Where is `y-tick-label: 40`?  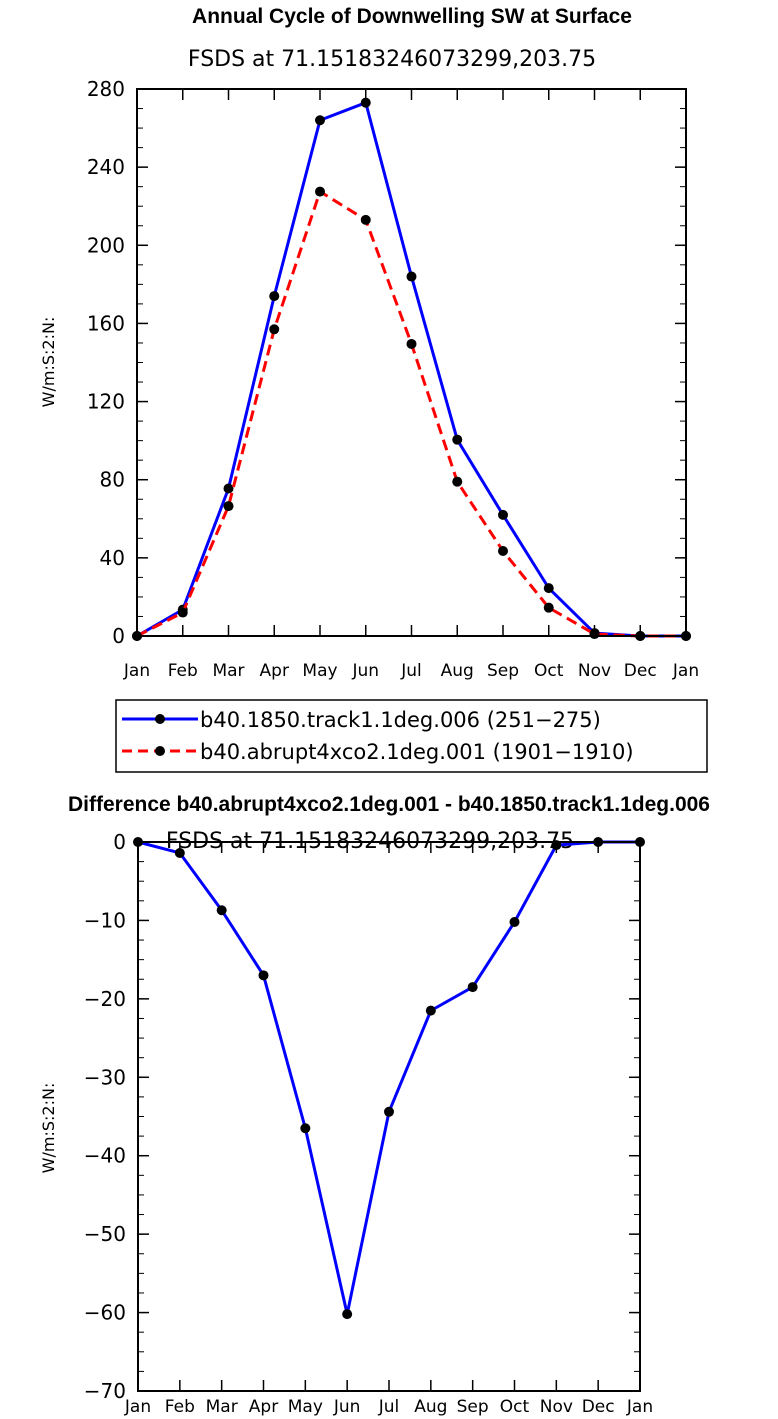 y-tick-label: 40 is located at coordinates (112, 558).